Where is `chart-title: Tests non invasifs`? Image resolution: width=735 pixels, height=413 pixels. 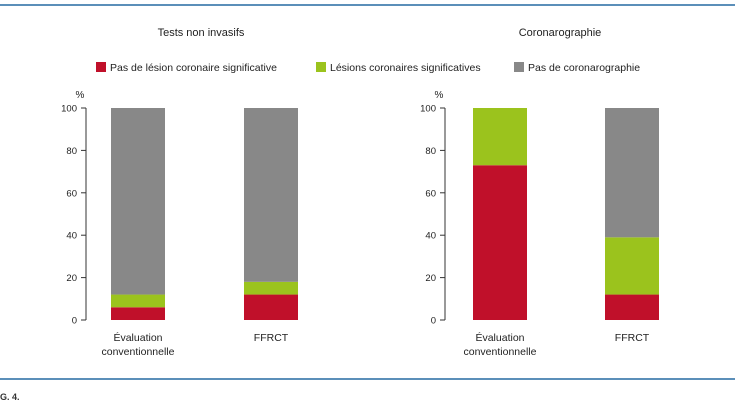 chart-title: Tests non invasifs is located at coordinates (201, 33).